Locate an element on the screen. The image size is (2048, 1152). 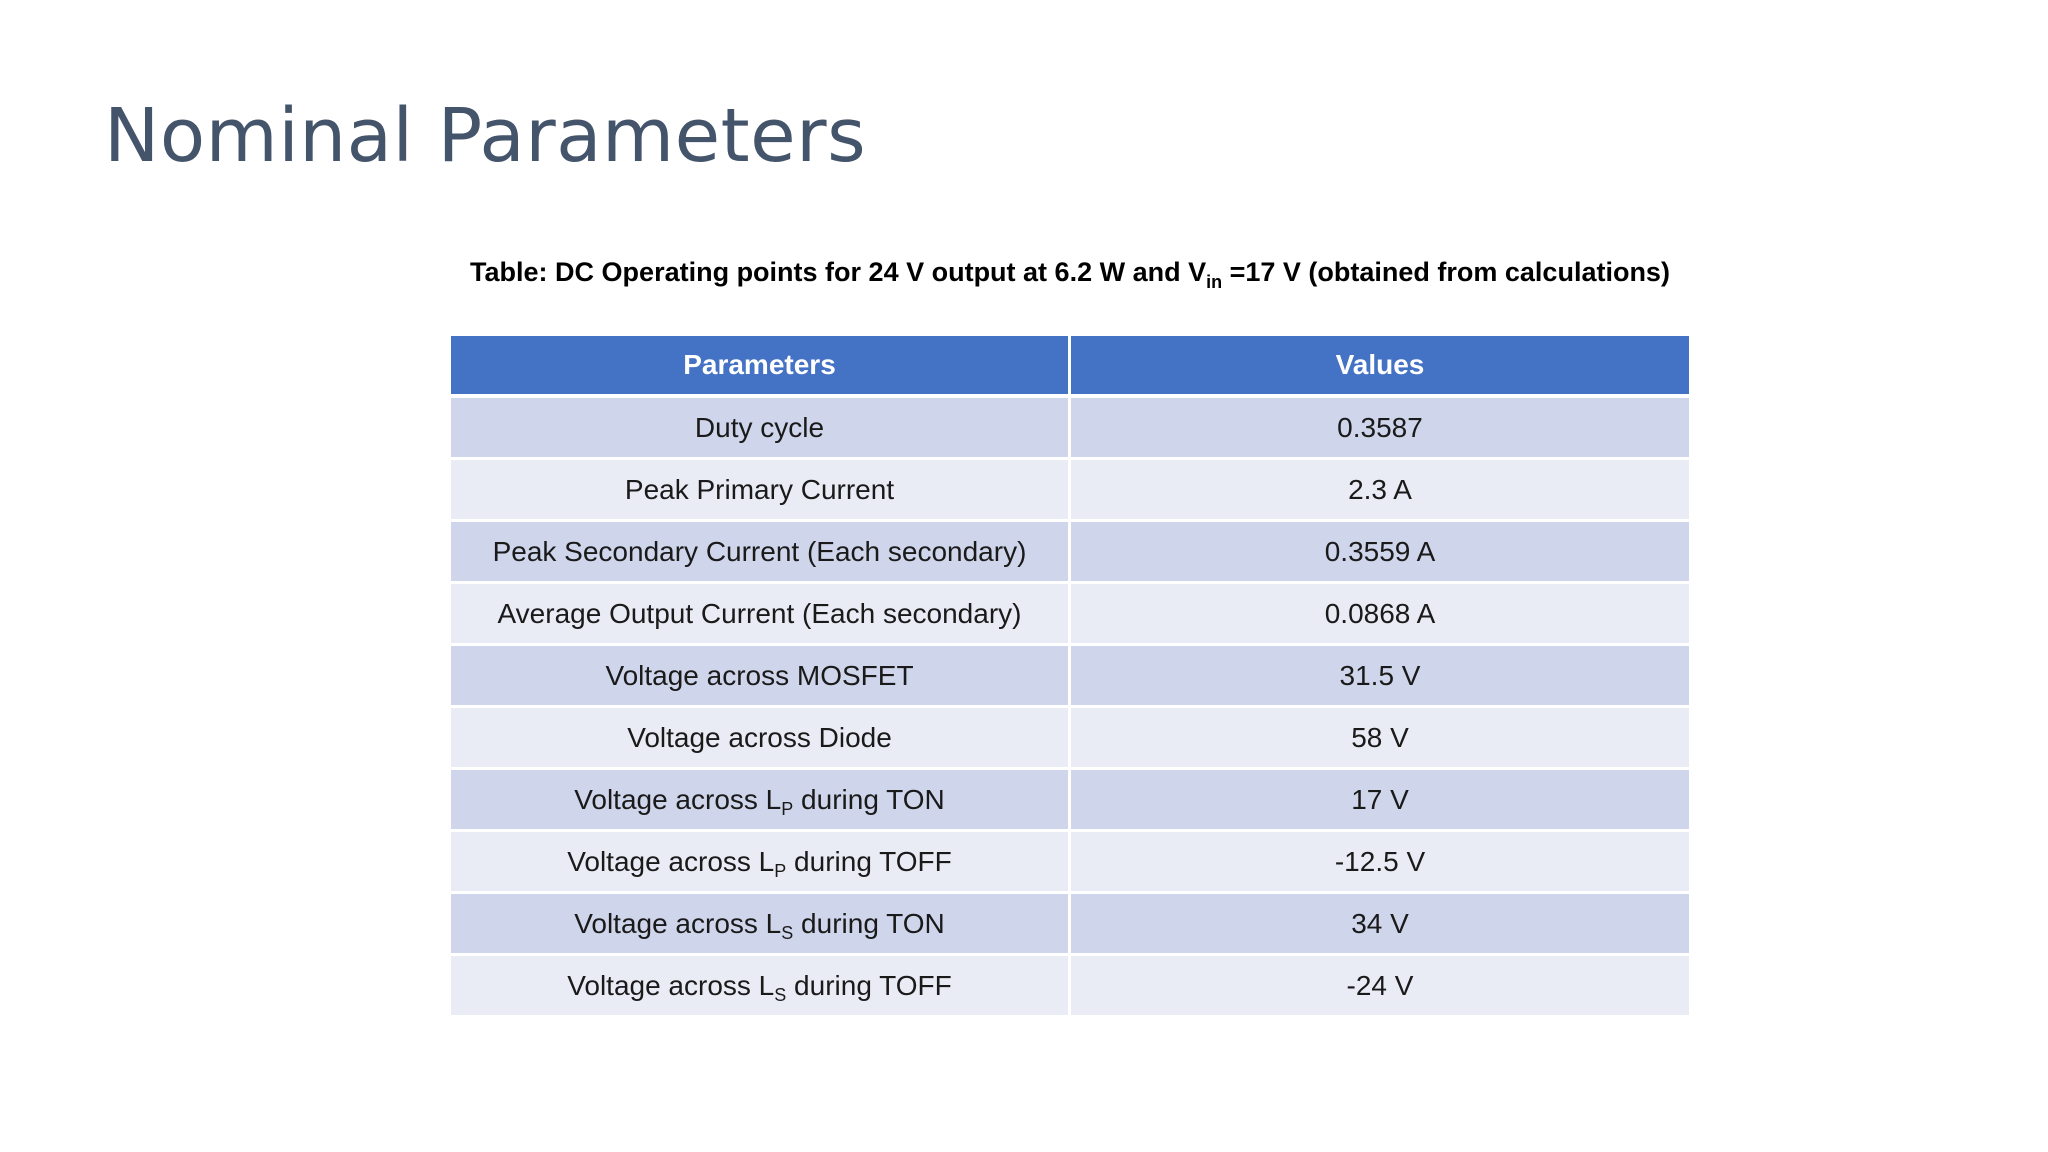
value-cell: 34 V is located at coordinates (1379, 924).